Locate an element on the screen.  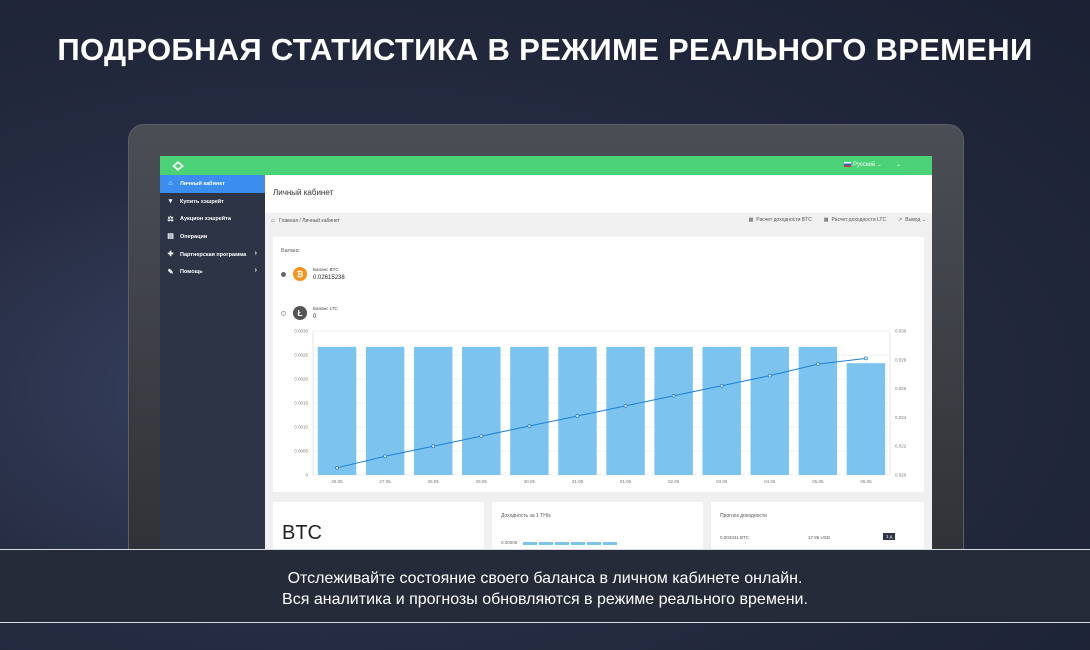
gavel-icon: ⚖ is located at coordinates (170, 219).